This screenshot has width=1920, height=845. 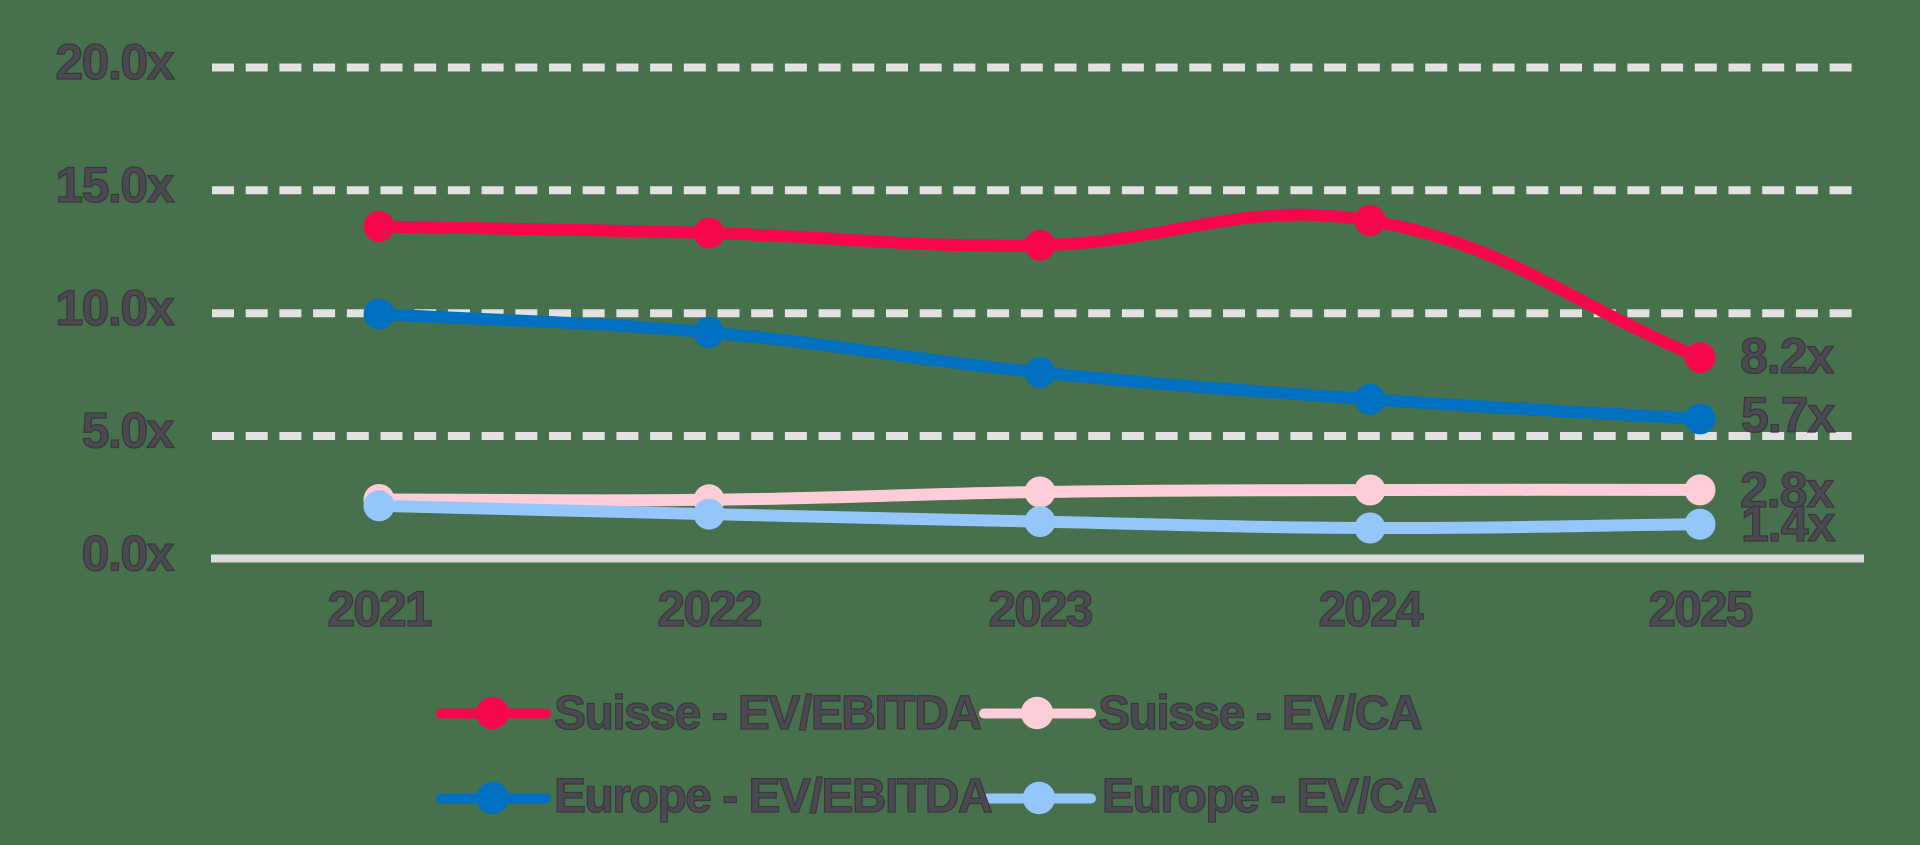 What do you see at coordinates (128, 431) in the screenshot?
I see `svg-text: 5.0x` at bounding box center [128, 431].